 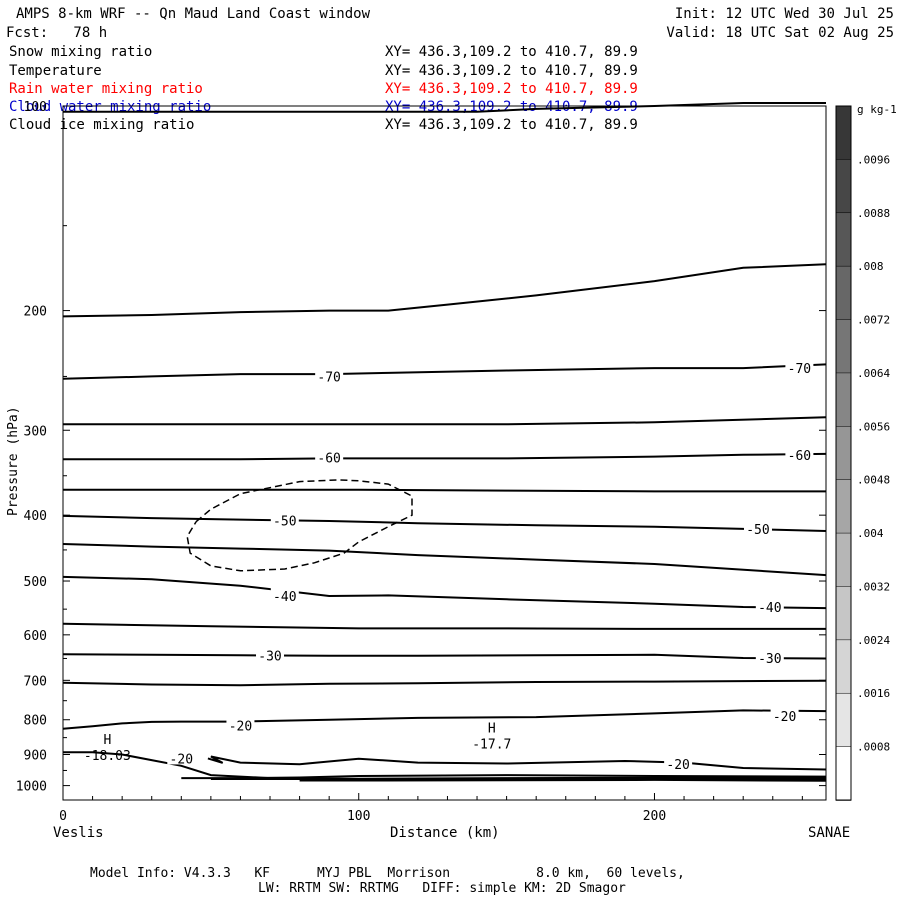 I want to click on field-name-temperature: Temperature, so click(x=55, y=71).